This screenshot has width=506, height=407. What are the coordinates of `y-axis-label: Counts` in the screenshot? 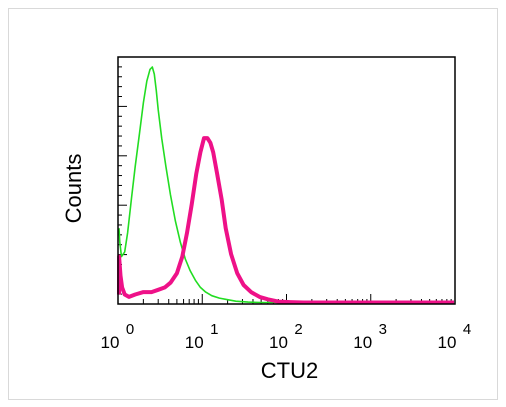 It's located at (73, 189).